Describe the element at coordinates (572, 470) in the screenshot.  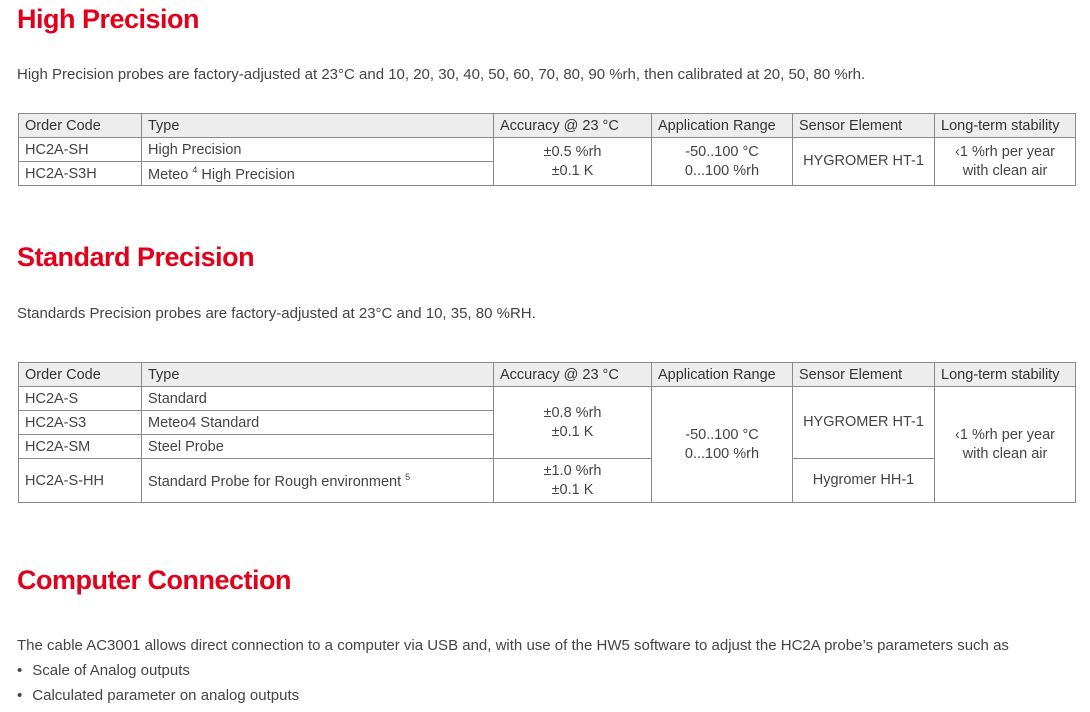
I see `accuracy-rh: ±1.0 %rh` at that location.